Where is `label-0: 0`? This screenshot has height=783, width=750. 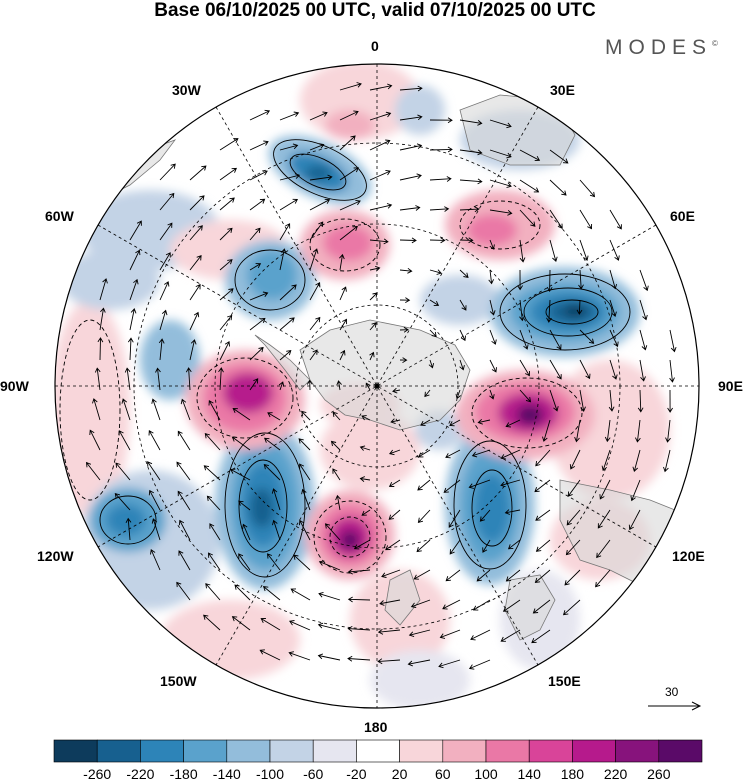
label-0: 0 is located at coordinates (375, 46).